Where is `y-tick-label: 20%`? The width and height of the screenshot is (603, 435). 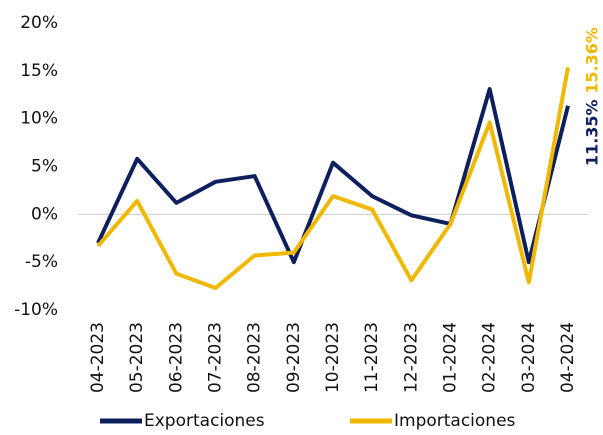 y-tick-label: 20% is located at coordinates (39, 23).